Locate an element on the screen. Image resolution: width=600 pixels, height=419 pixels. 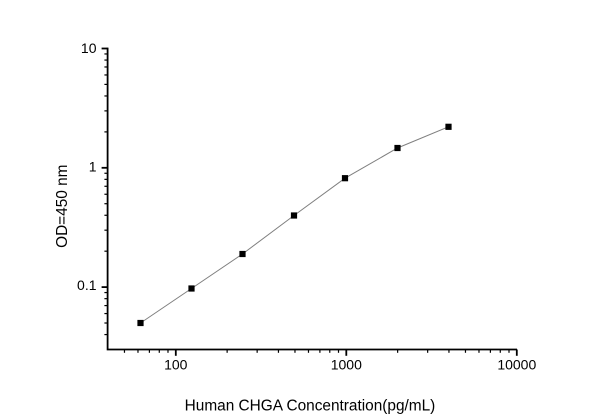
svg-text:Human CHGA Concentration(pg/mL: Human CHGA Concentration(pg/mL) is located at coordinates (310, 406).